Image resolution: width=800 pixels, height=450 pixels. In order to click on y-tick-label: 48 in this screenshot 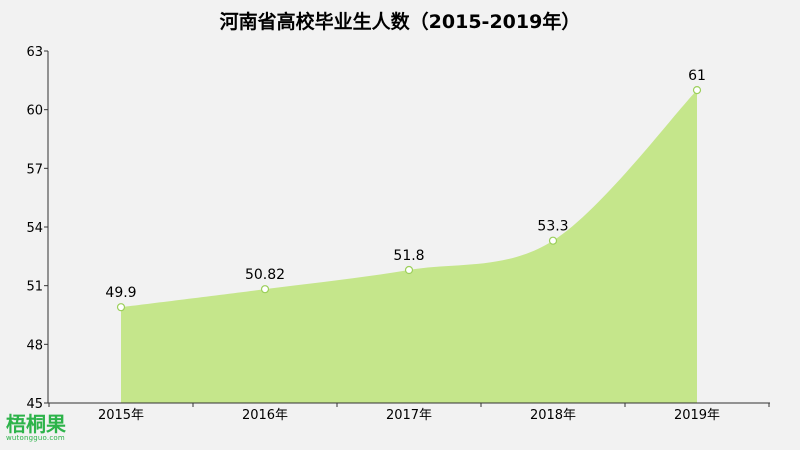, I will do `click(34, 345)`.